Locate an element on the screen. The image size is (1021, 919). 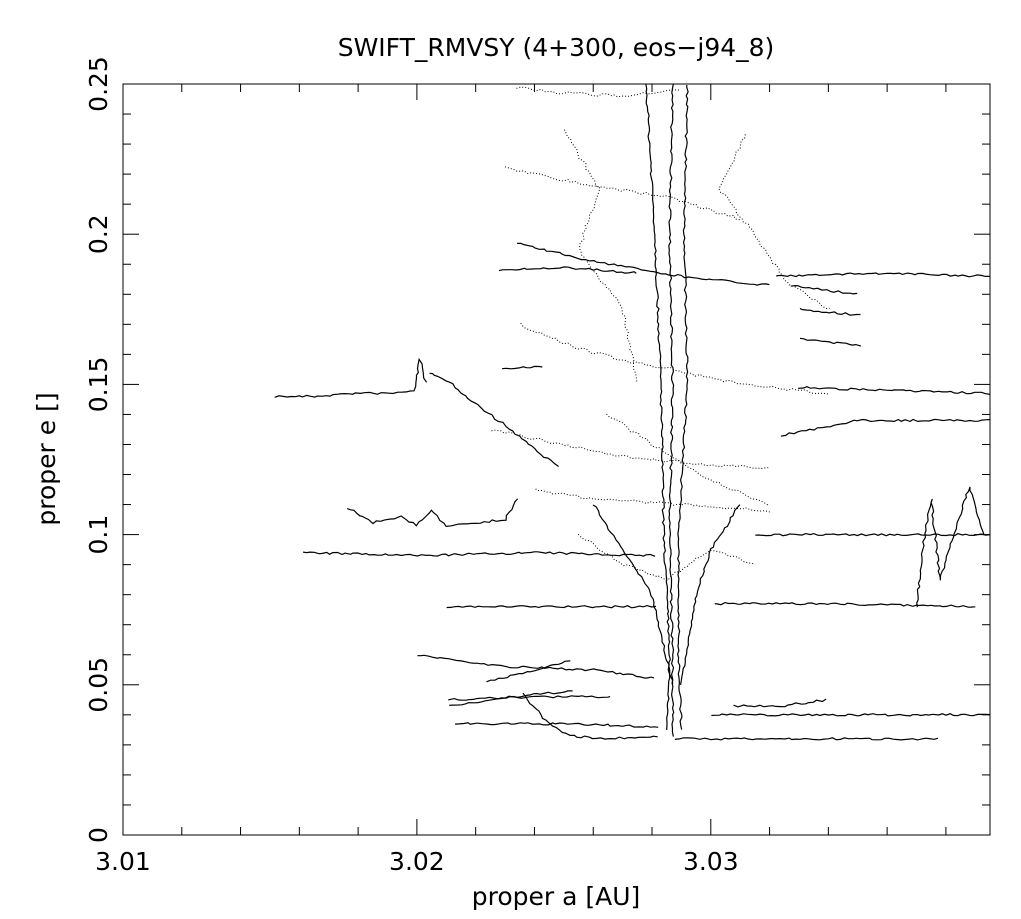
y-axis-label: proper e [] is located at coordinates (46, 458).